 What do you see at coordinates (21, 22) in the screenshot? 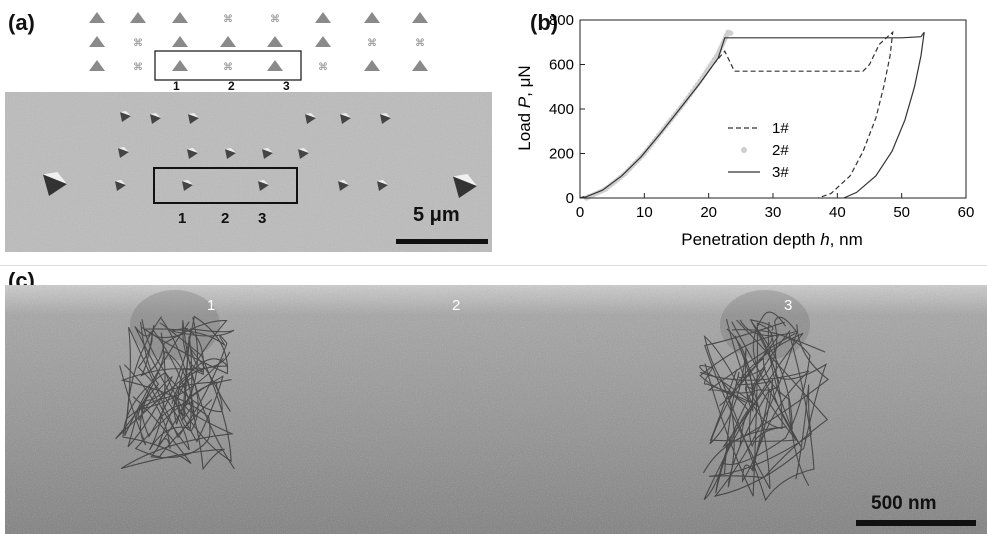
I see `panel-a-label: (a)` at bounding box center [21, 22].